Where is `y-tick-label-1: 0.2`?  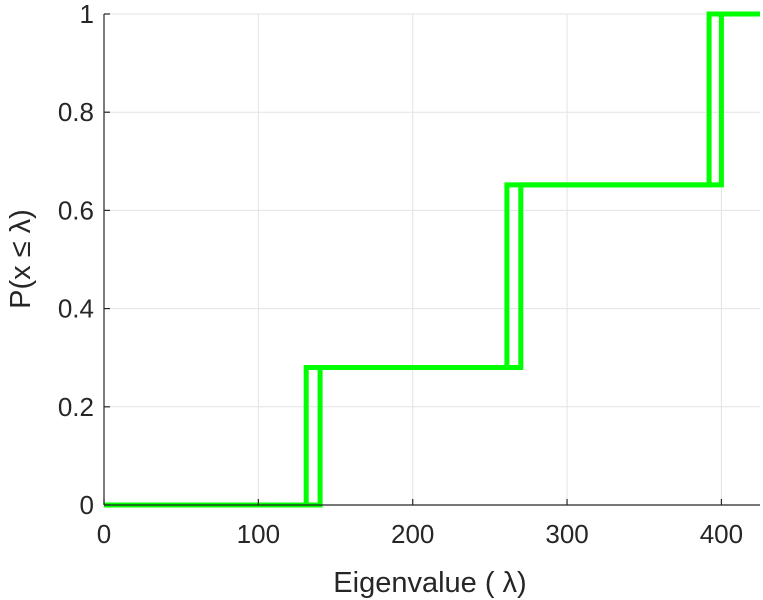 y-tick-label-1: 0.2 is located at coordinates (76, 407).